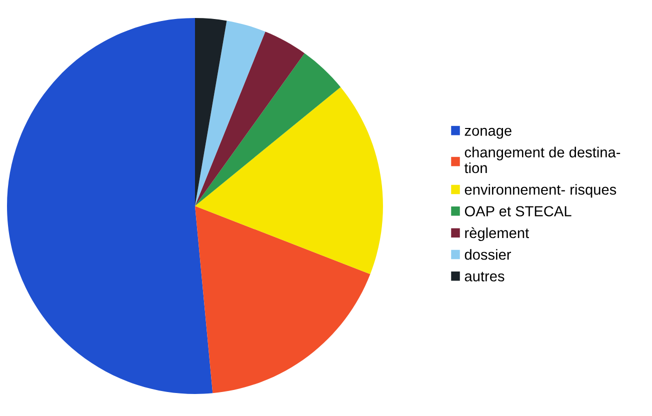  What do you see at coordinates (488, 254) in the screenshot?
I see `legend-label: dossier` at bounding box center [488, 254].